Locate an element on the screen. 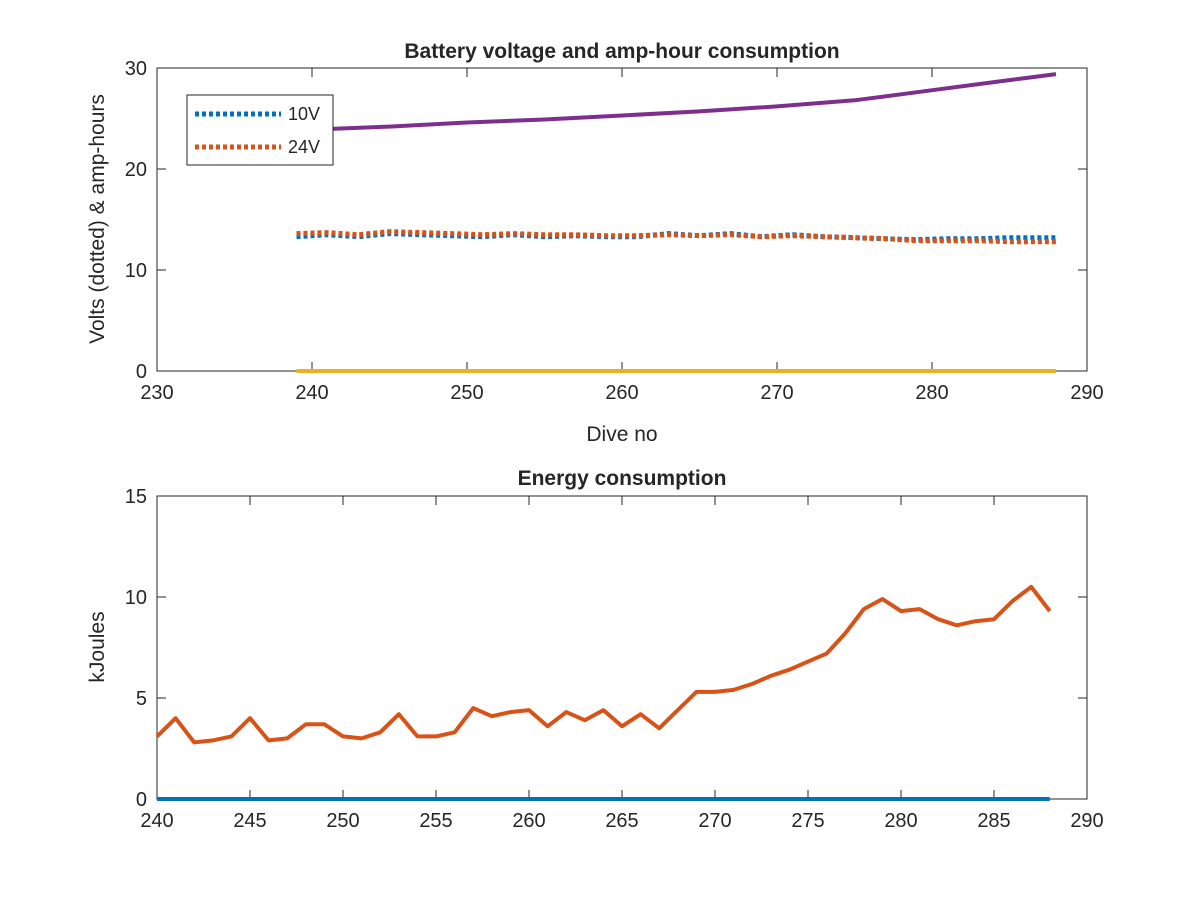 This screenshot has height=900, width=1200. y-tick-label: 30 is located at coordinates (136, 69).